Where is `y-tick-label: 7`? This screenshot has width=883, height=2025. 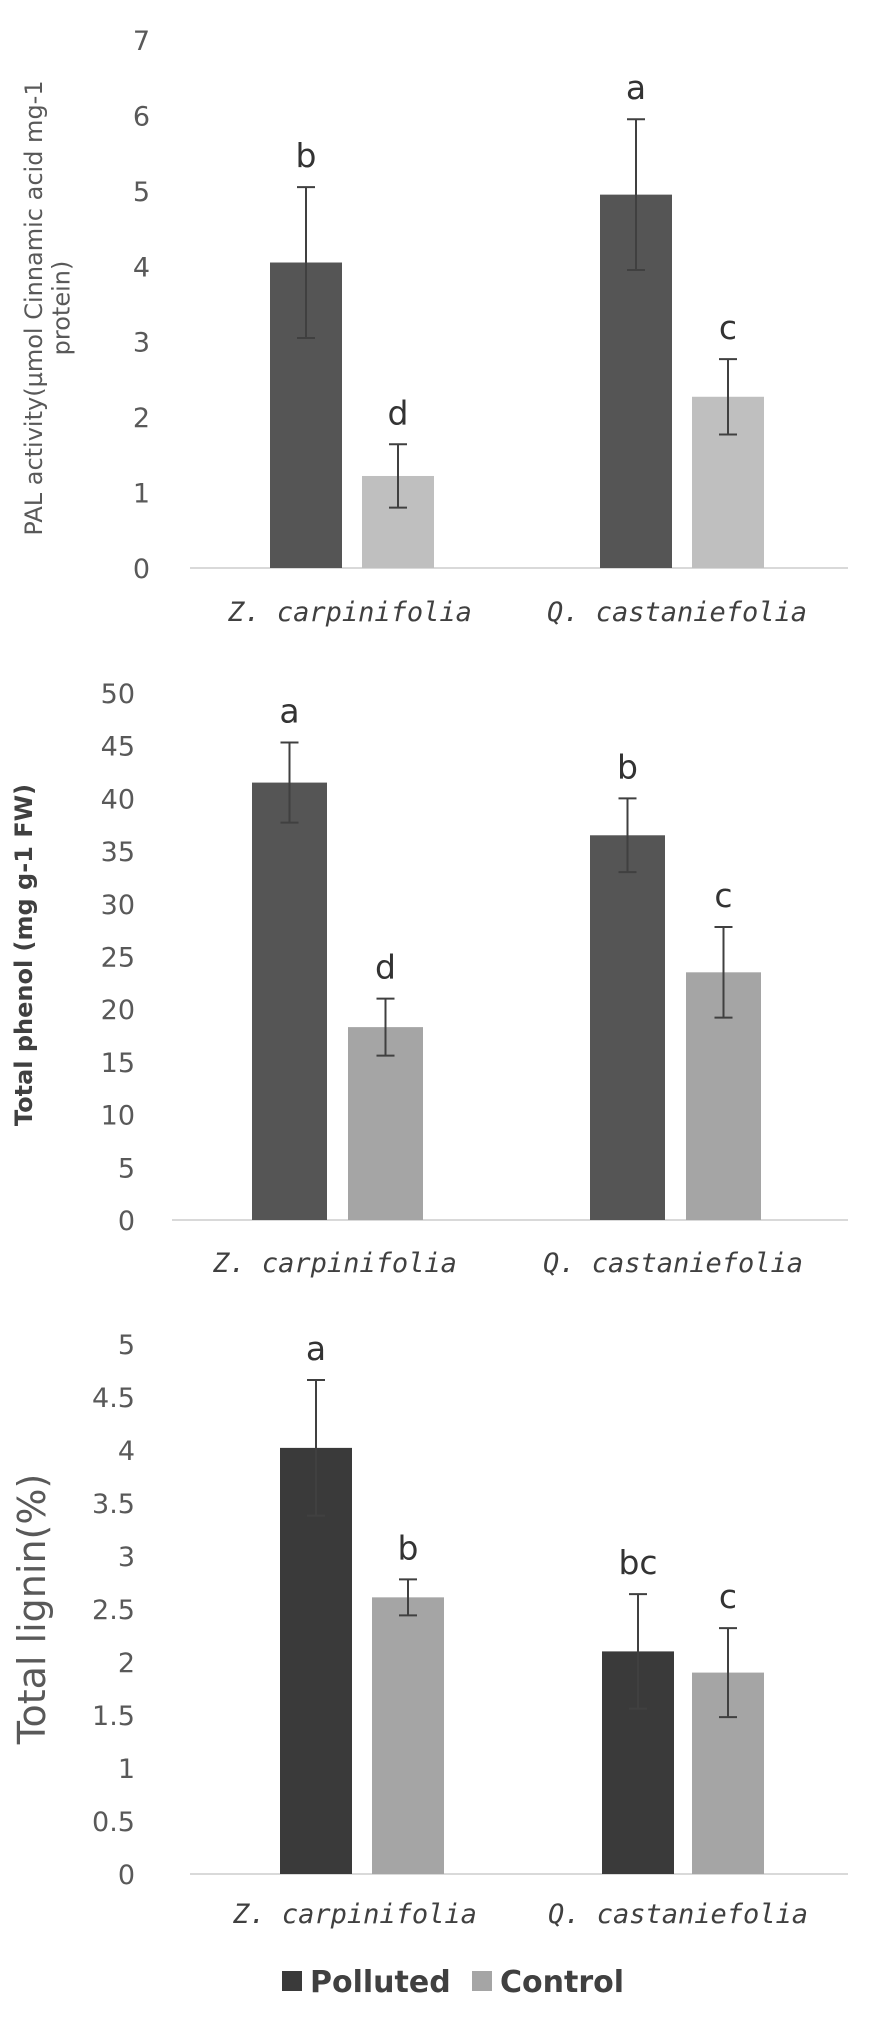
y-tick-label: 7 is located at coordinates (141, 41).